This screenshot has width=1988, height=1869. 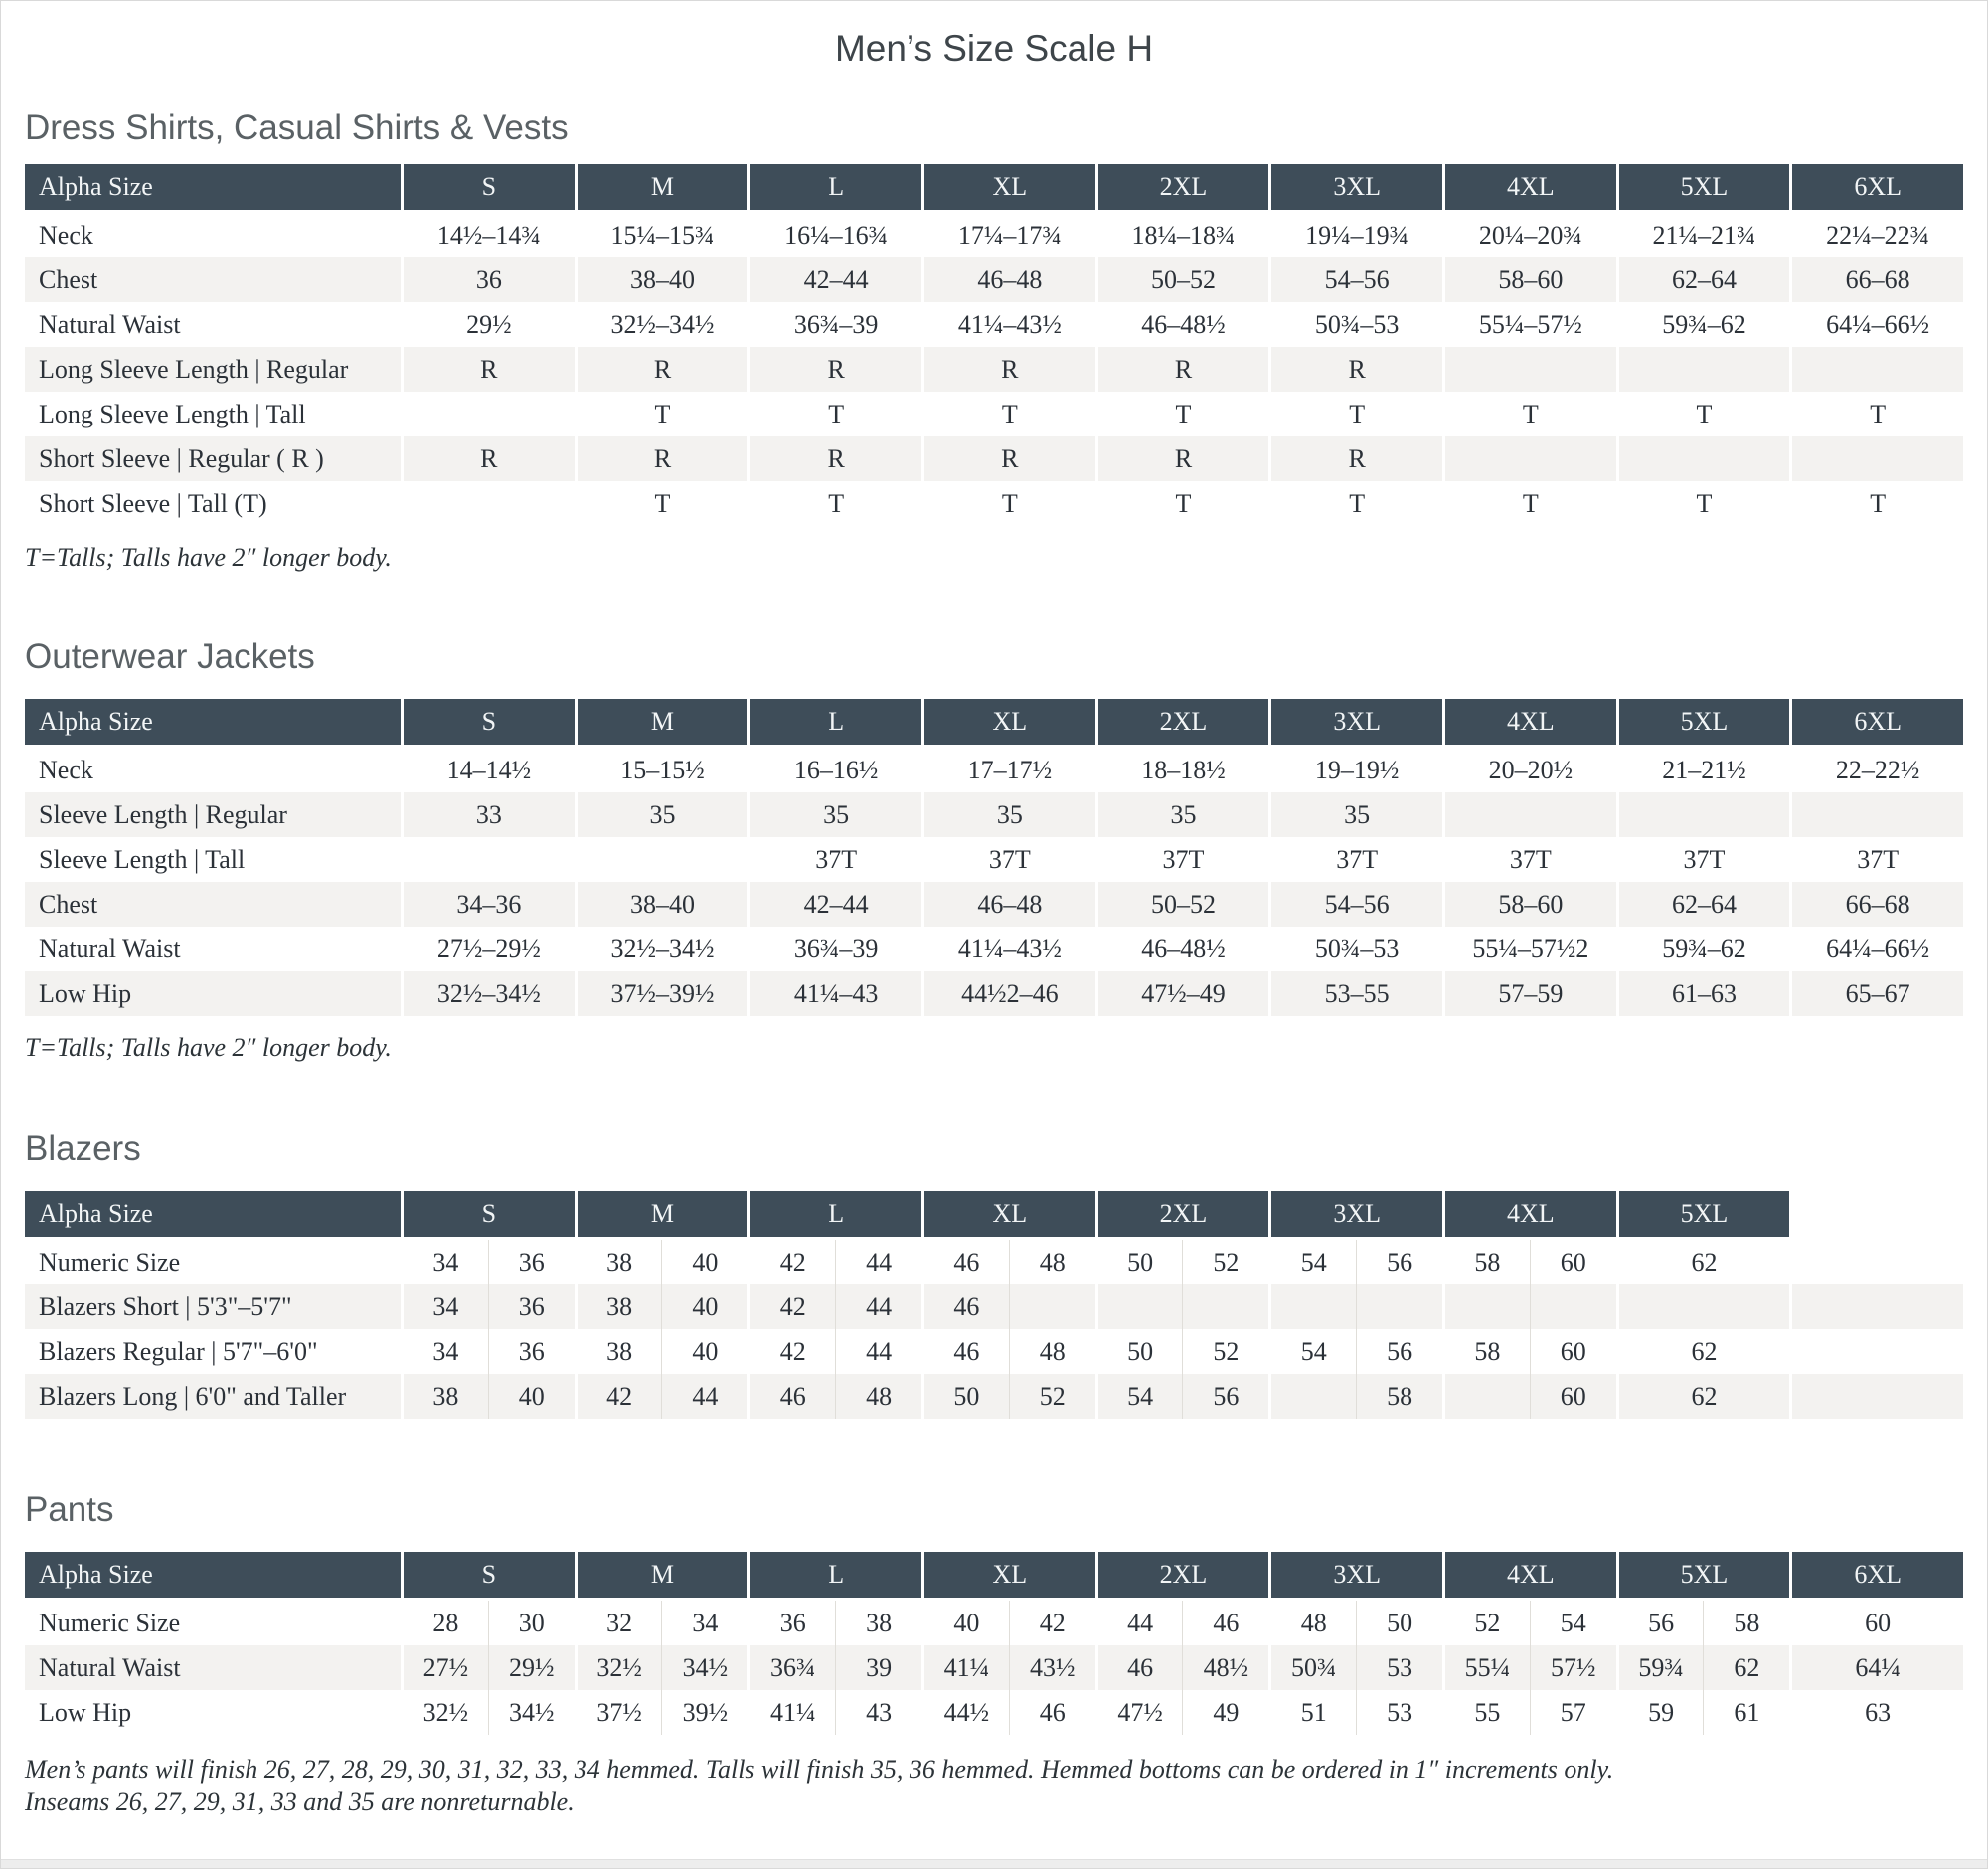 What do you see at coordinates (1183, 722) in the screenshot?
I see `column-header: 2XL` at bounding box center [1183, 722].